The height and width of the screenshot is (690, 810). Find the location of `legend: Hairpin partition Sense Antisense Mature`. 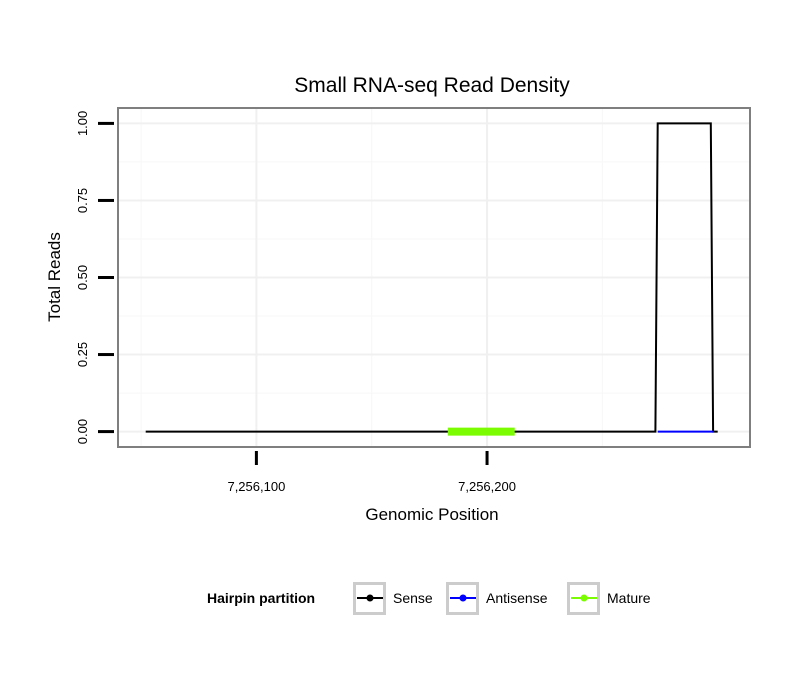

legend: Hairpin partition Sense Antisense Mature is located at coordinates (429, 598).